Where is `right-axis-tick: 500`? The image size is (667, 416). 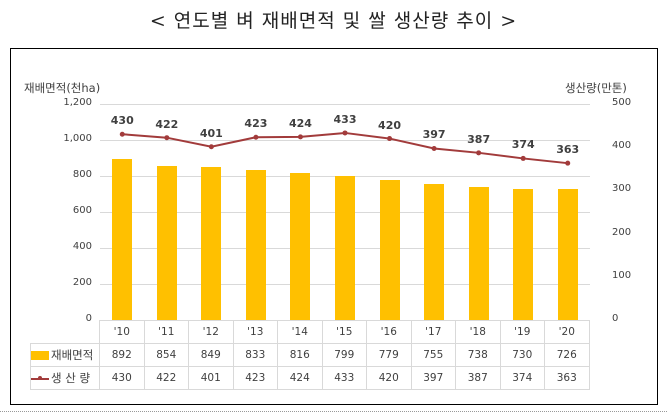 right-axis-tick: 500 is located at coordinates (622, 102).